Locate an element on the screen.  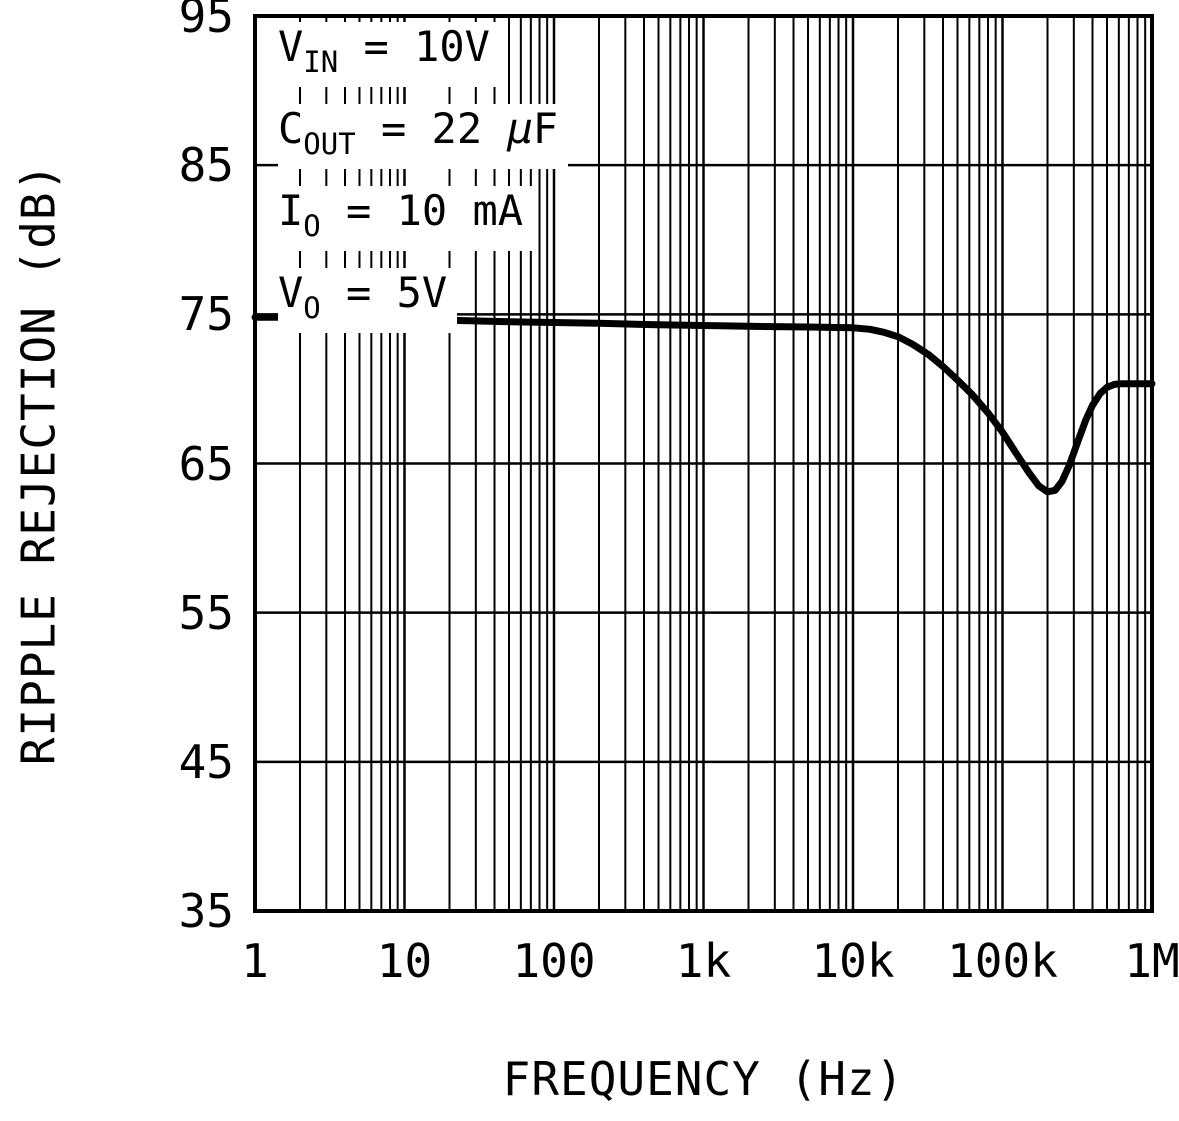
conditions-annotation: VIN = 10V COUT = 22 μF IO = 10 mA VO = 5V is located at coordinates (423, 186).